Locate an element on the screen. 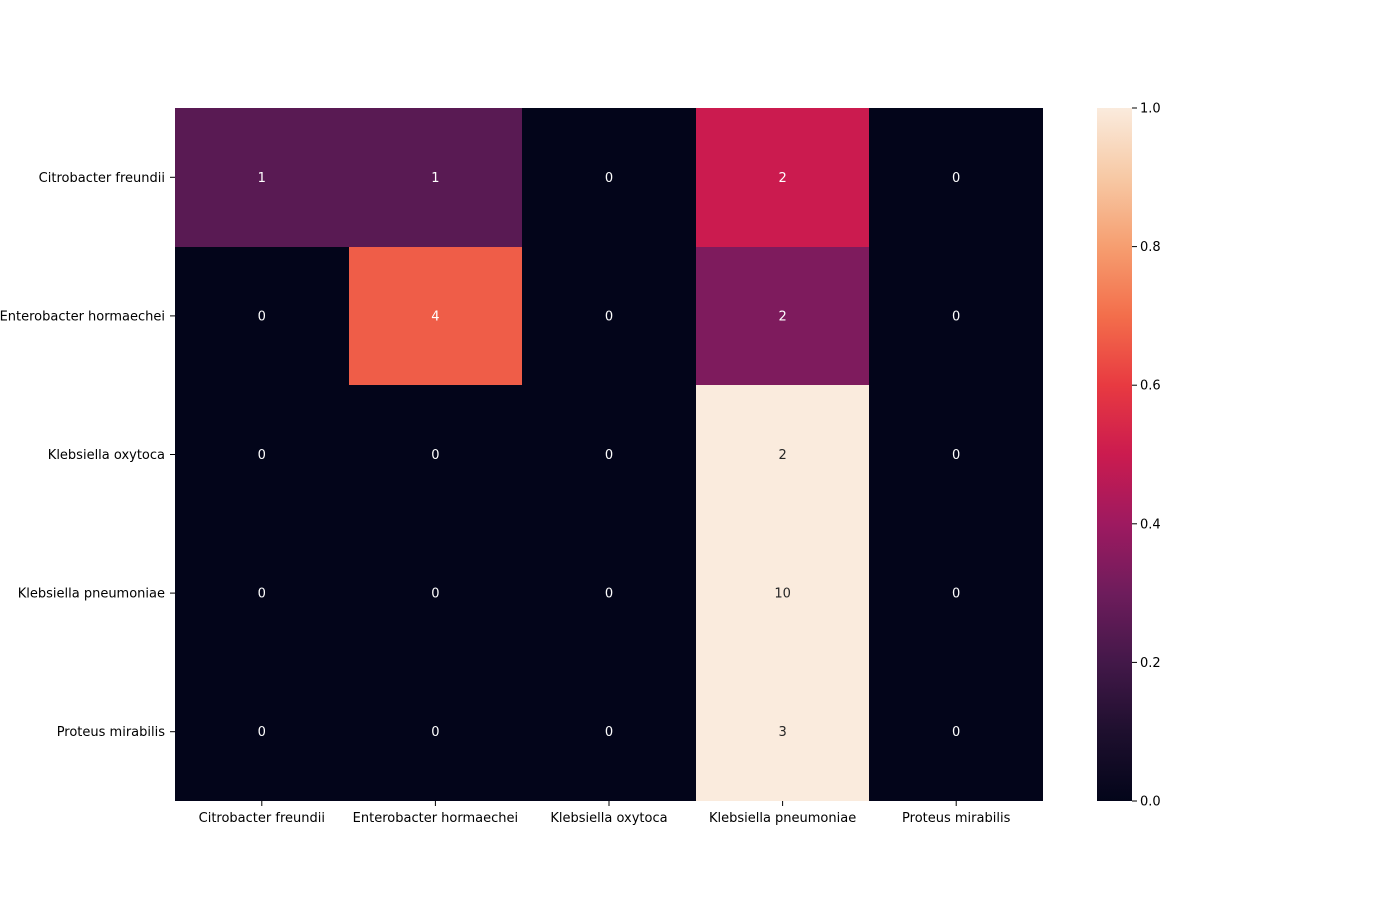 The width and height of the screenshot is (1400, 900). cell-annotation-r0-c3: 2 is located at coordinates (782, 178).